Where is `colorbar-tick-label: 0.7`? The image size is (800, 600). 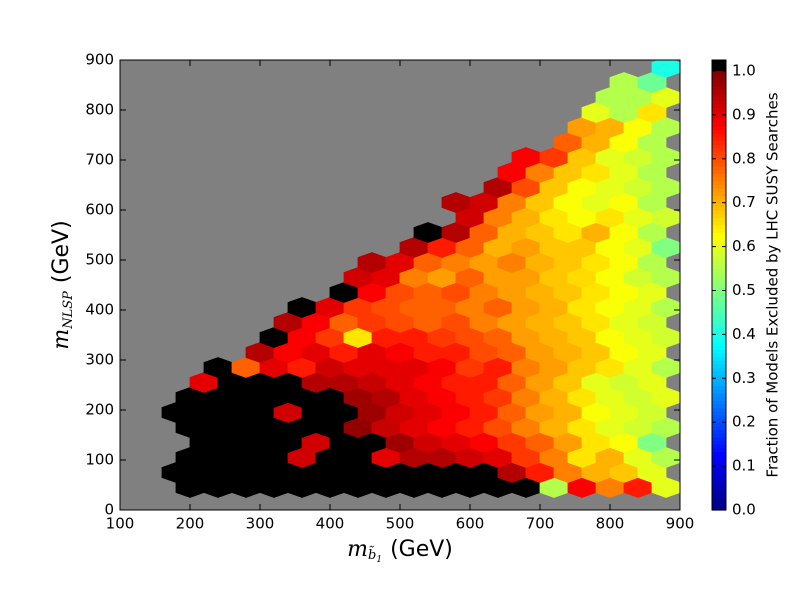 colorbar-tick-label: 0.7 is located at coordinates (744, 202).